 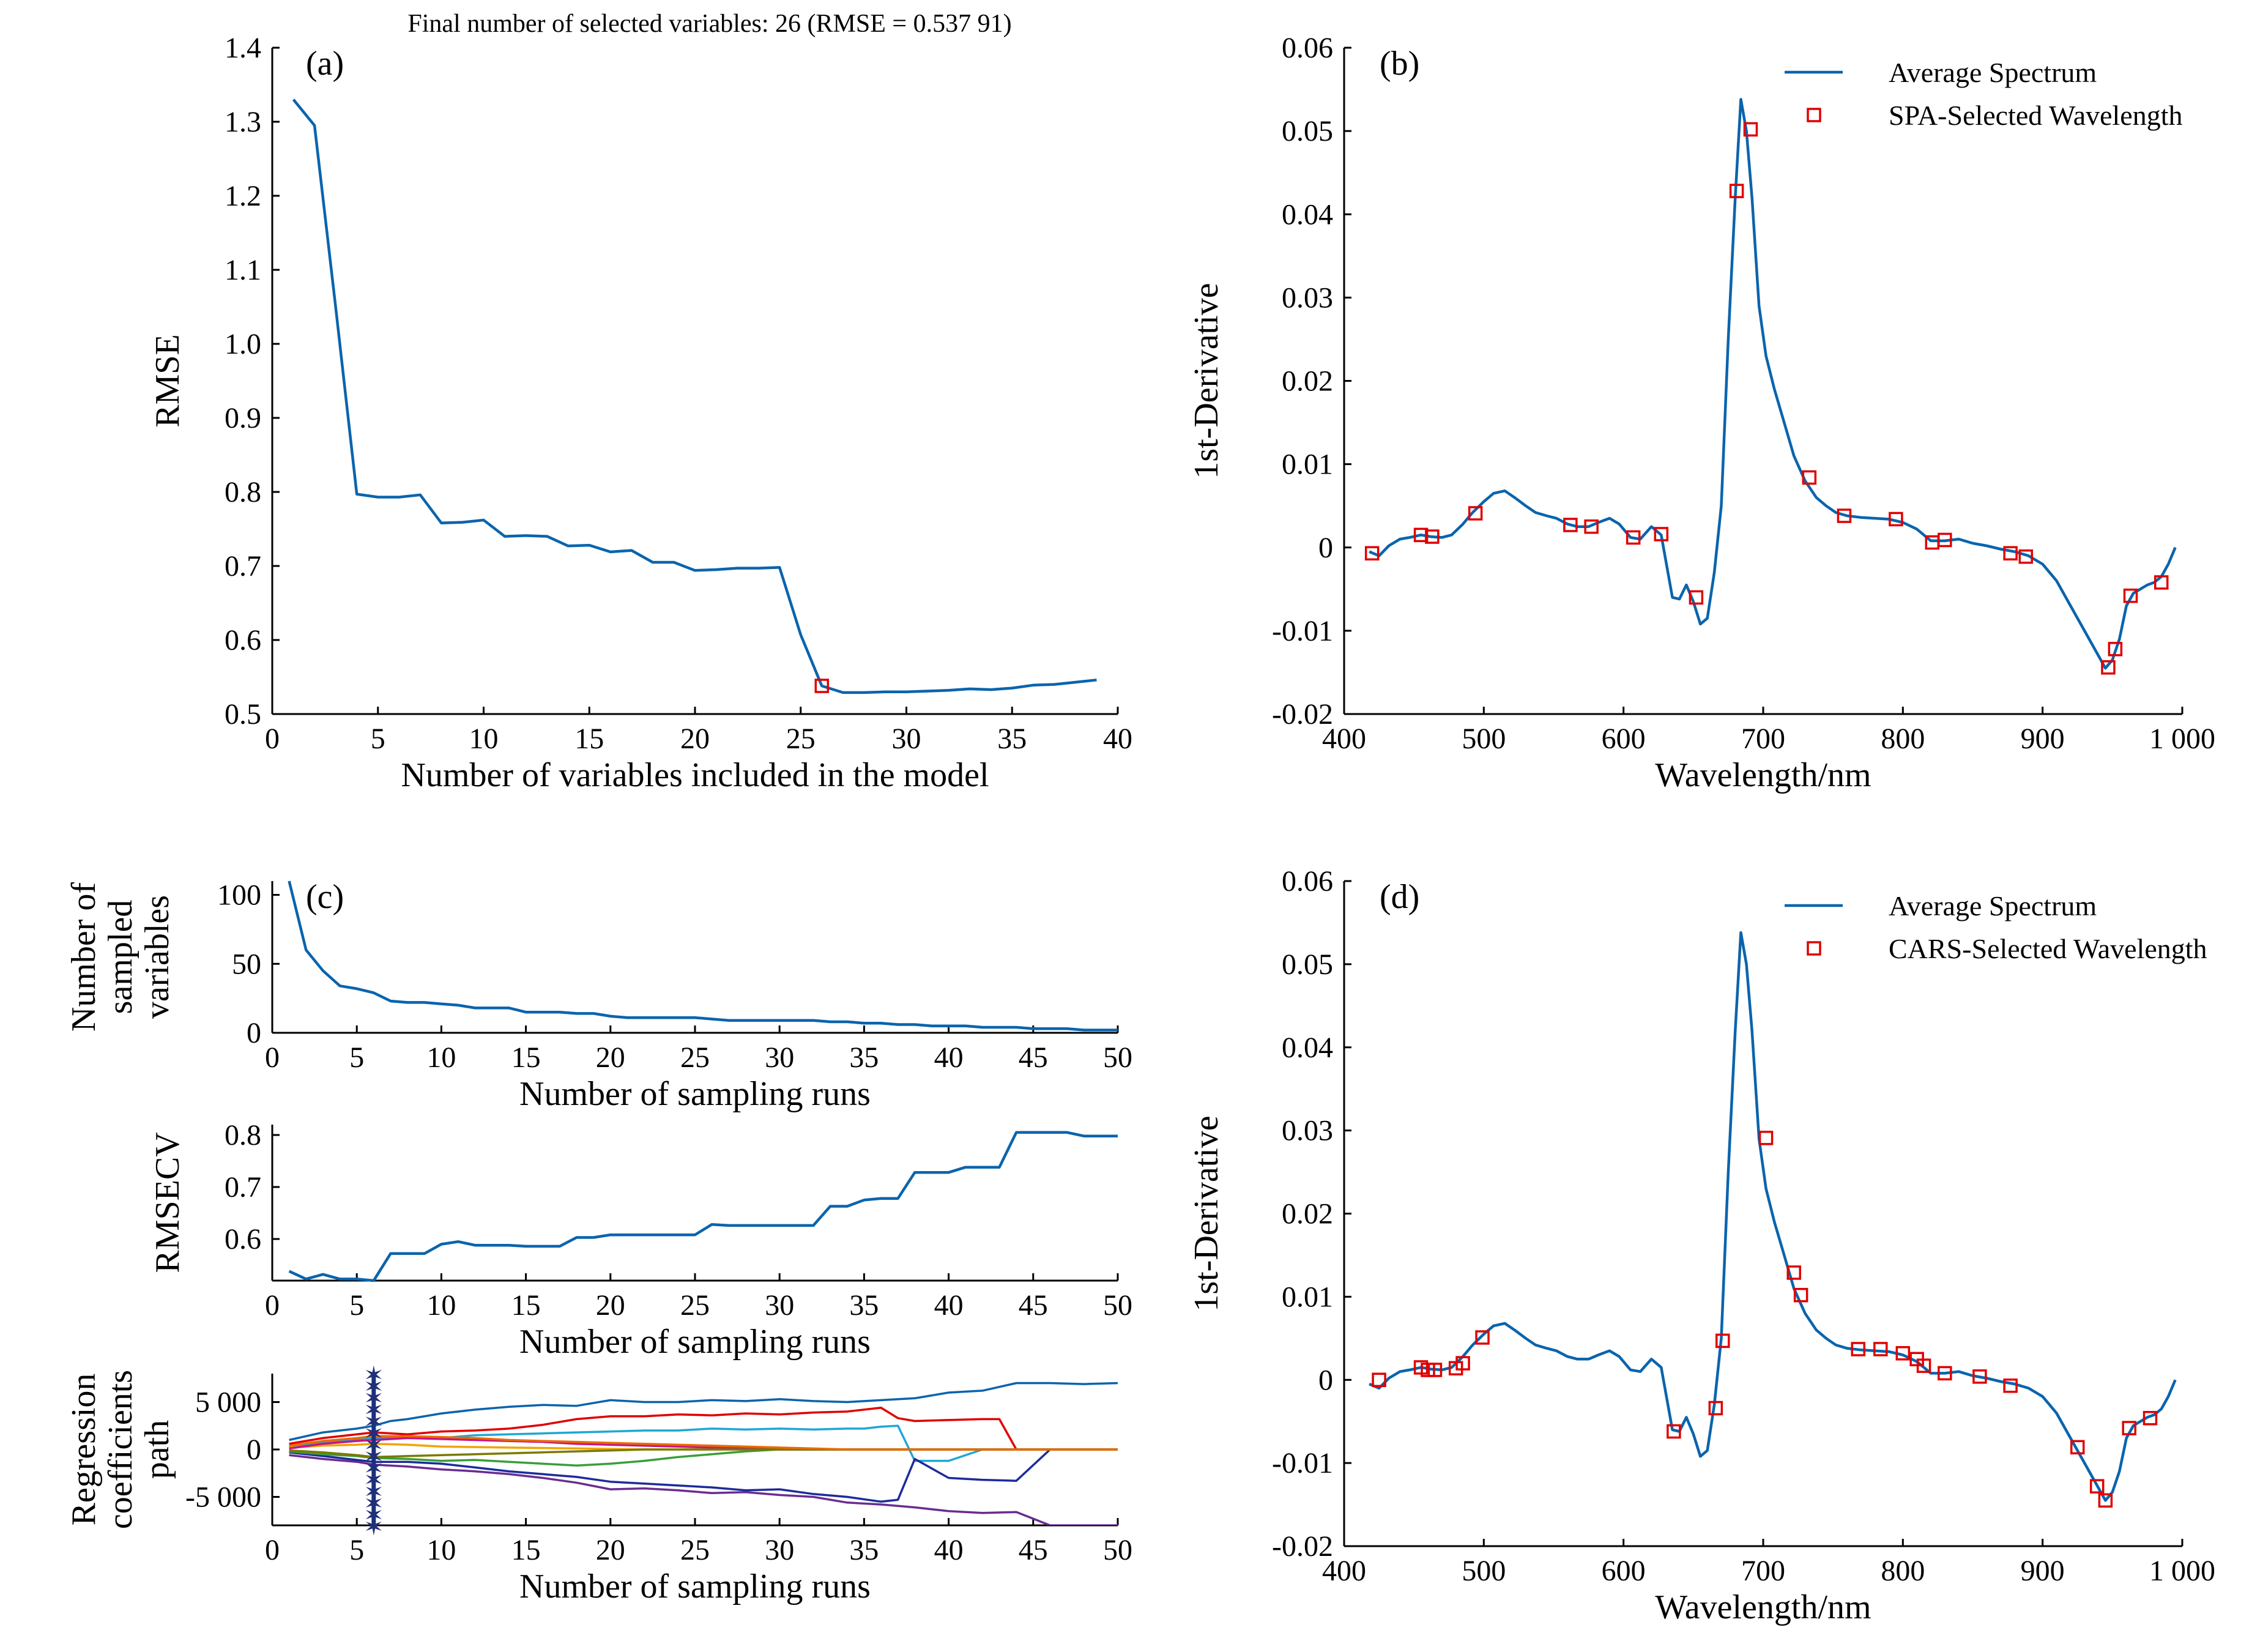 What do you see at coordinates (243, 48) in the screenshot?
I see `panel-a-y-tick-label: 1.4` at bounding box center [243, 48].